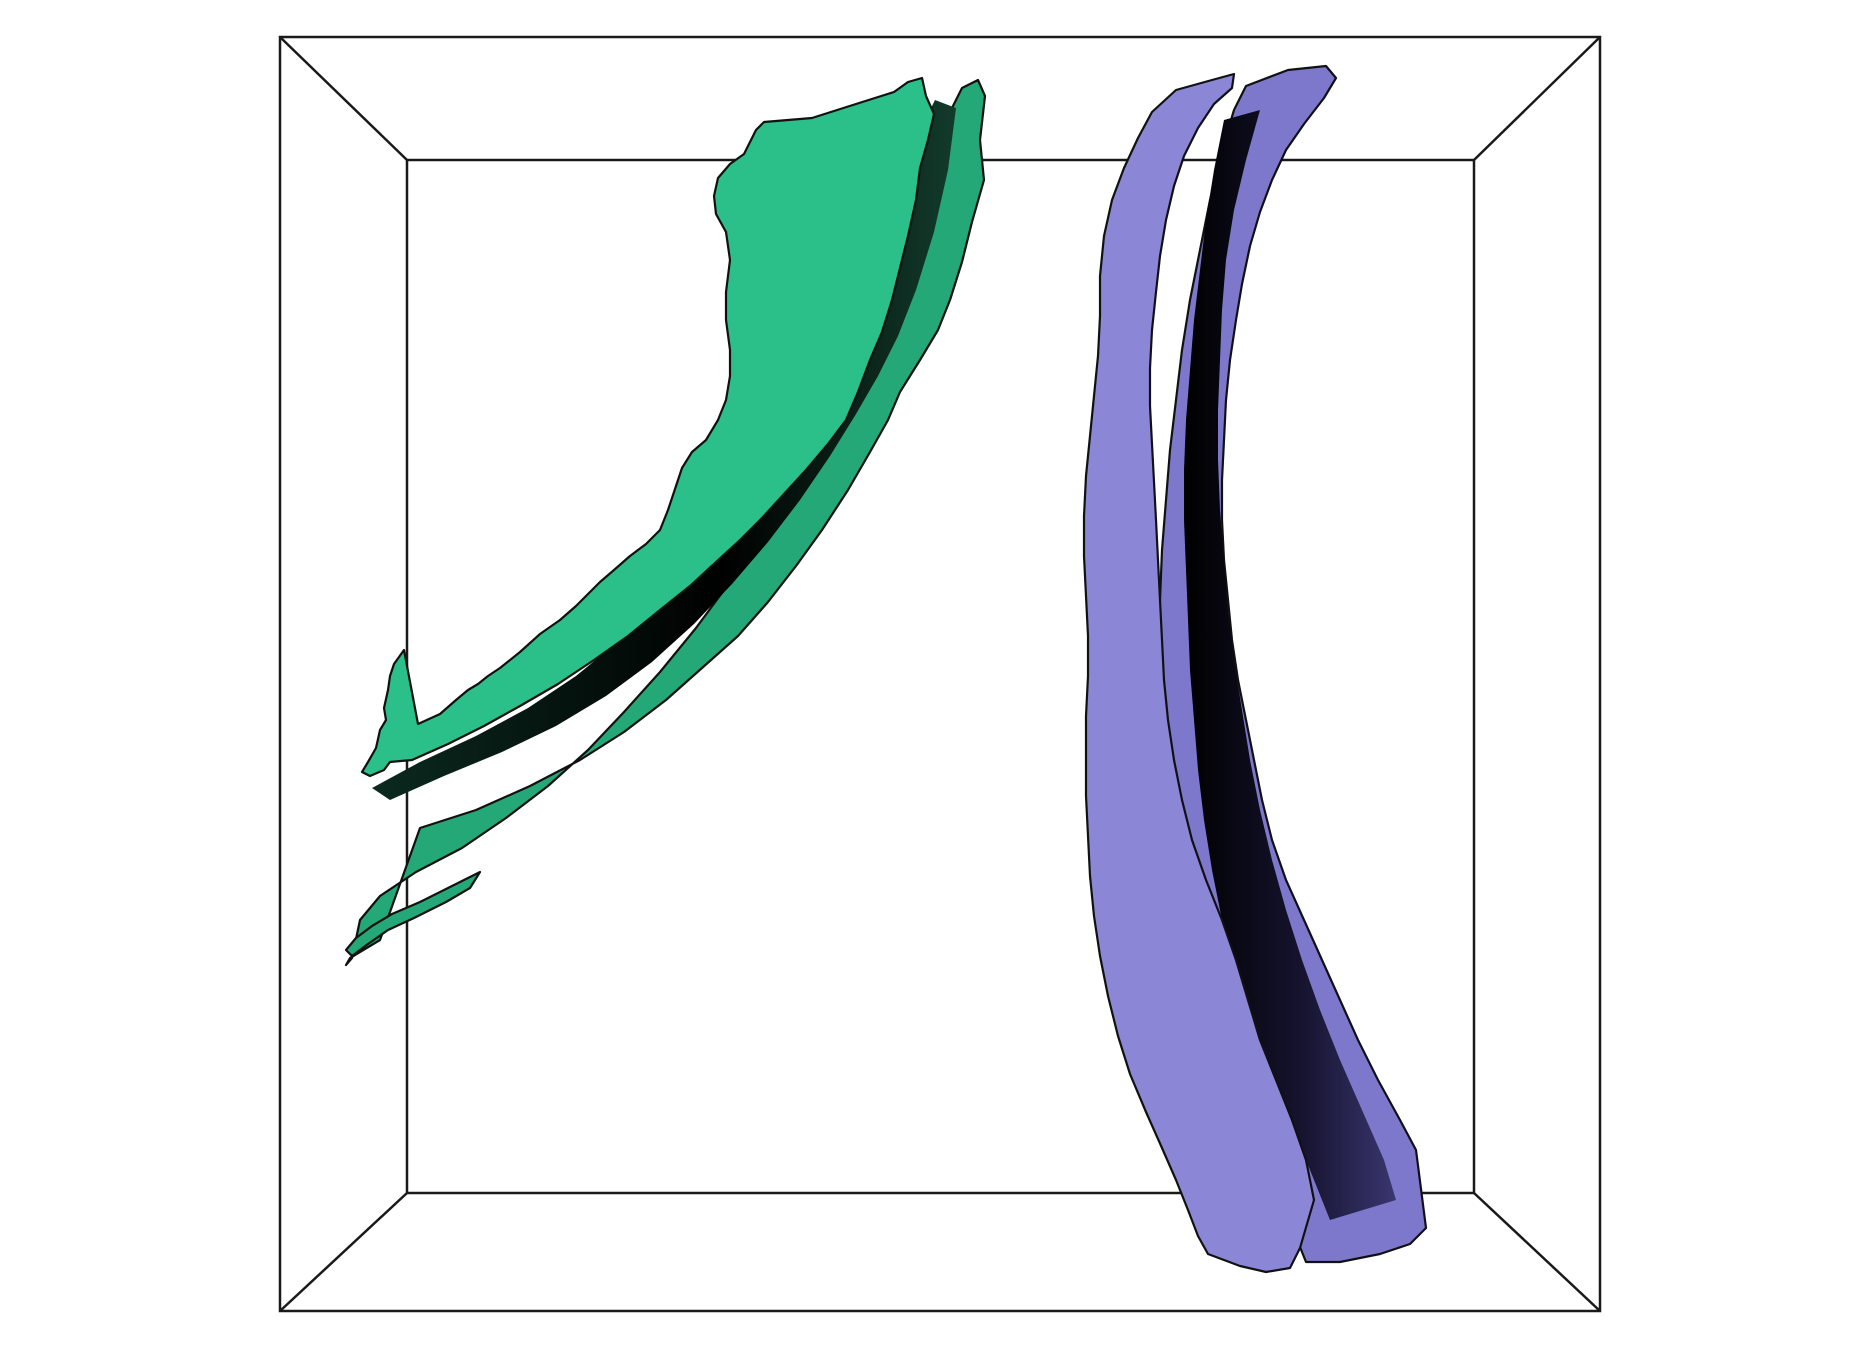 This screenshot has height=1346, width=1872. I want to click on purple-gap-shadow, so click(1290, 665).